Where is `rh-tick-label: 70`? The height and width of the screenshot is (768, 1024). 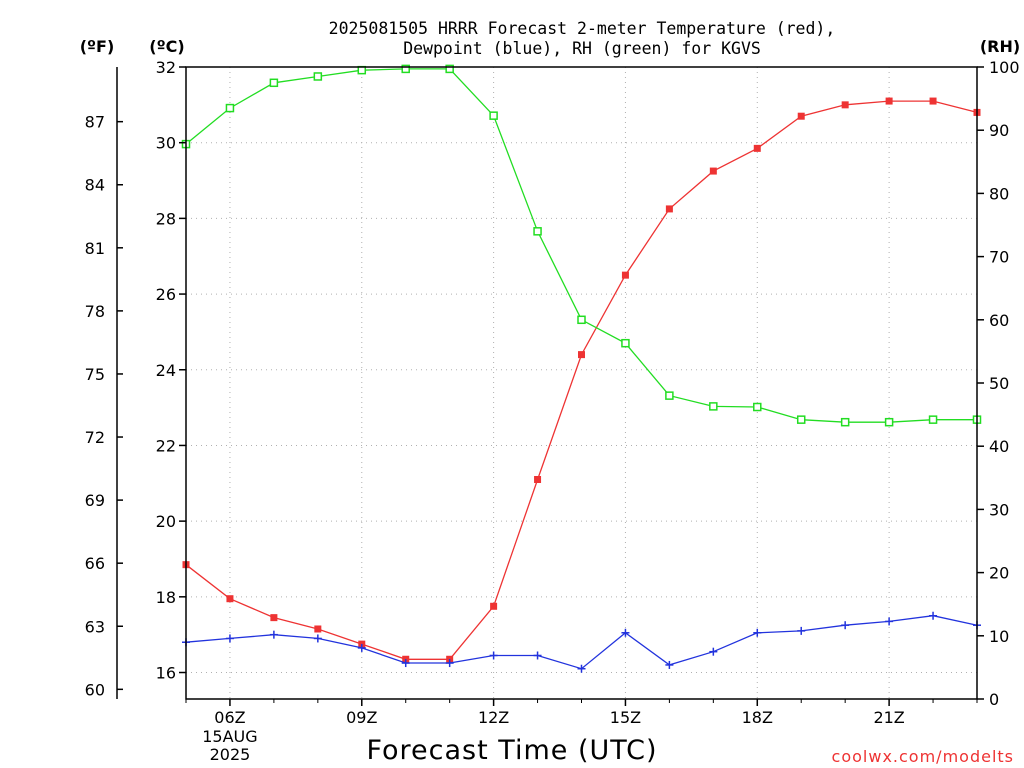
rh-tick-label: 70 is located at coordinates (999, 257).